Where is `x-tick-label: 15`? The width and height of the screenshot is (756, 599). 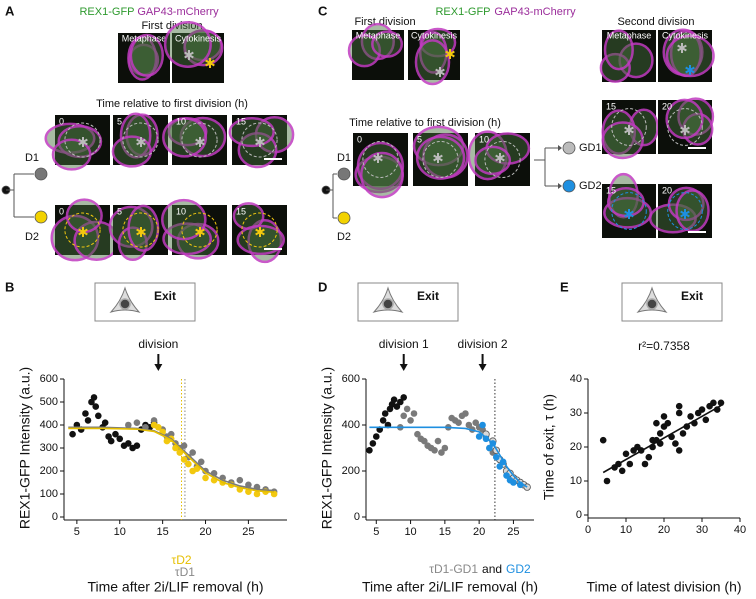
x-tick-label: 15 is located at coordinates (163, 532).